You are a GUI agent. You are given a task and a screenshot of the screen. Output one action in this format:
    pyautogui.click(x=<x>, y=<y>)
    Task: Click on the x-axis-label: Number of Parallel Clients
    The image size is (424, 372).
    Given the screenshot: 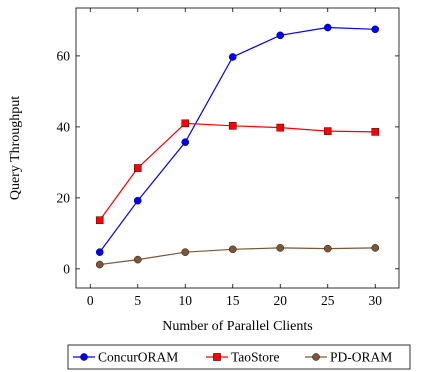 What is the action you would take?
    pyautogui.click(x=237, y=326)
    